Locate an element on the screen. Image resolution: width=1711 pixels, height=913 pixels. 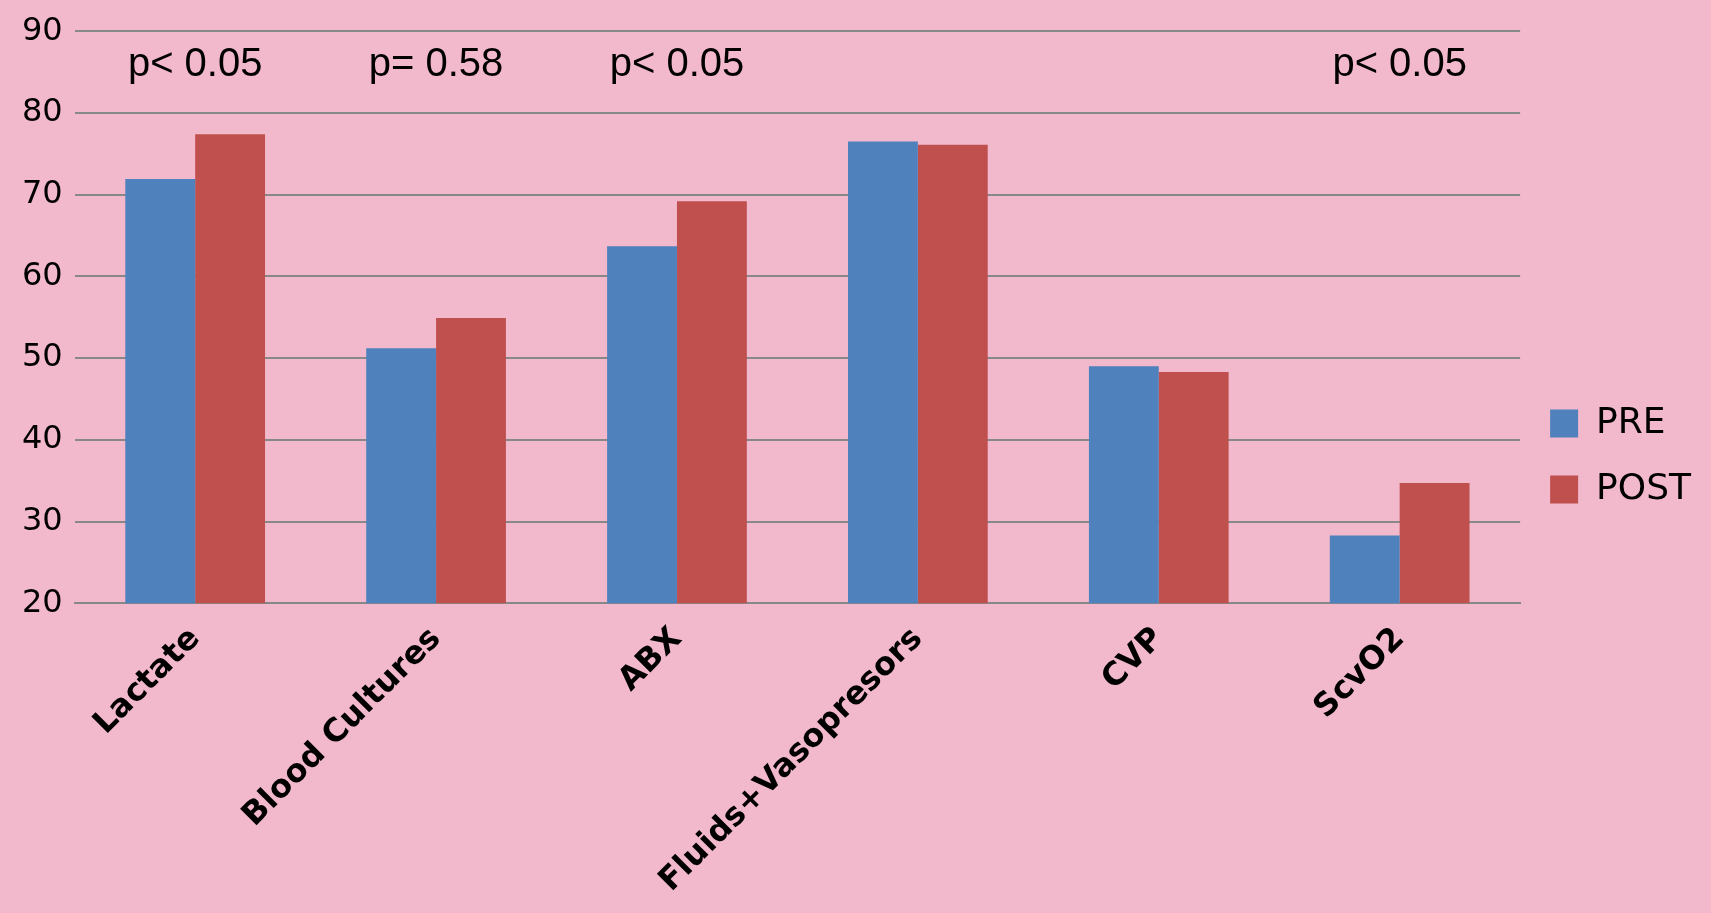
y-tick-label: 60 is located at coordinates (42, 273).